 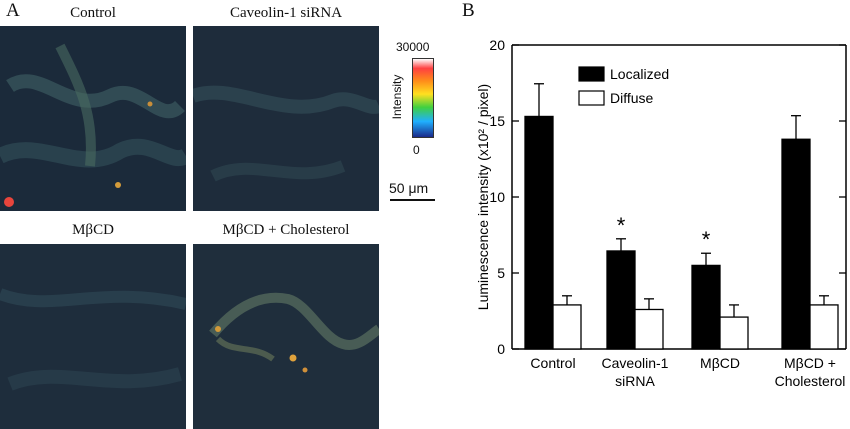 What do you see at coordinates (93, 336) in the screenshot?
I see `micrograph-mbcd` at bounding box center [93, 336].